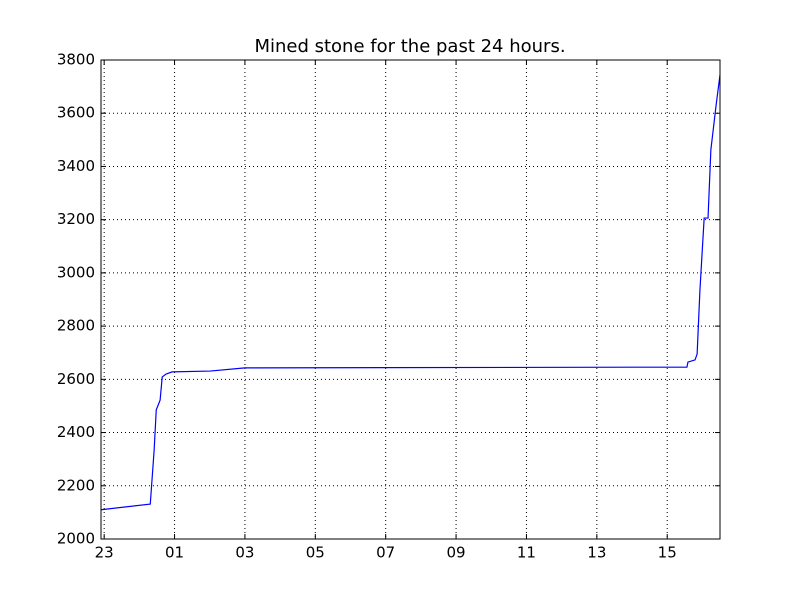 This screenshot has height=604, width=800. I want to click on y-tick-label: 3200, so click(76, 219).